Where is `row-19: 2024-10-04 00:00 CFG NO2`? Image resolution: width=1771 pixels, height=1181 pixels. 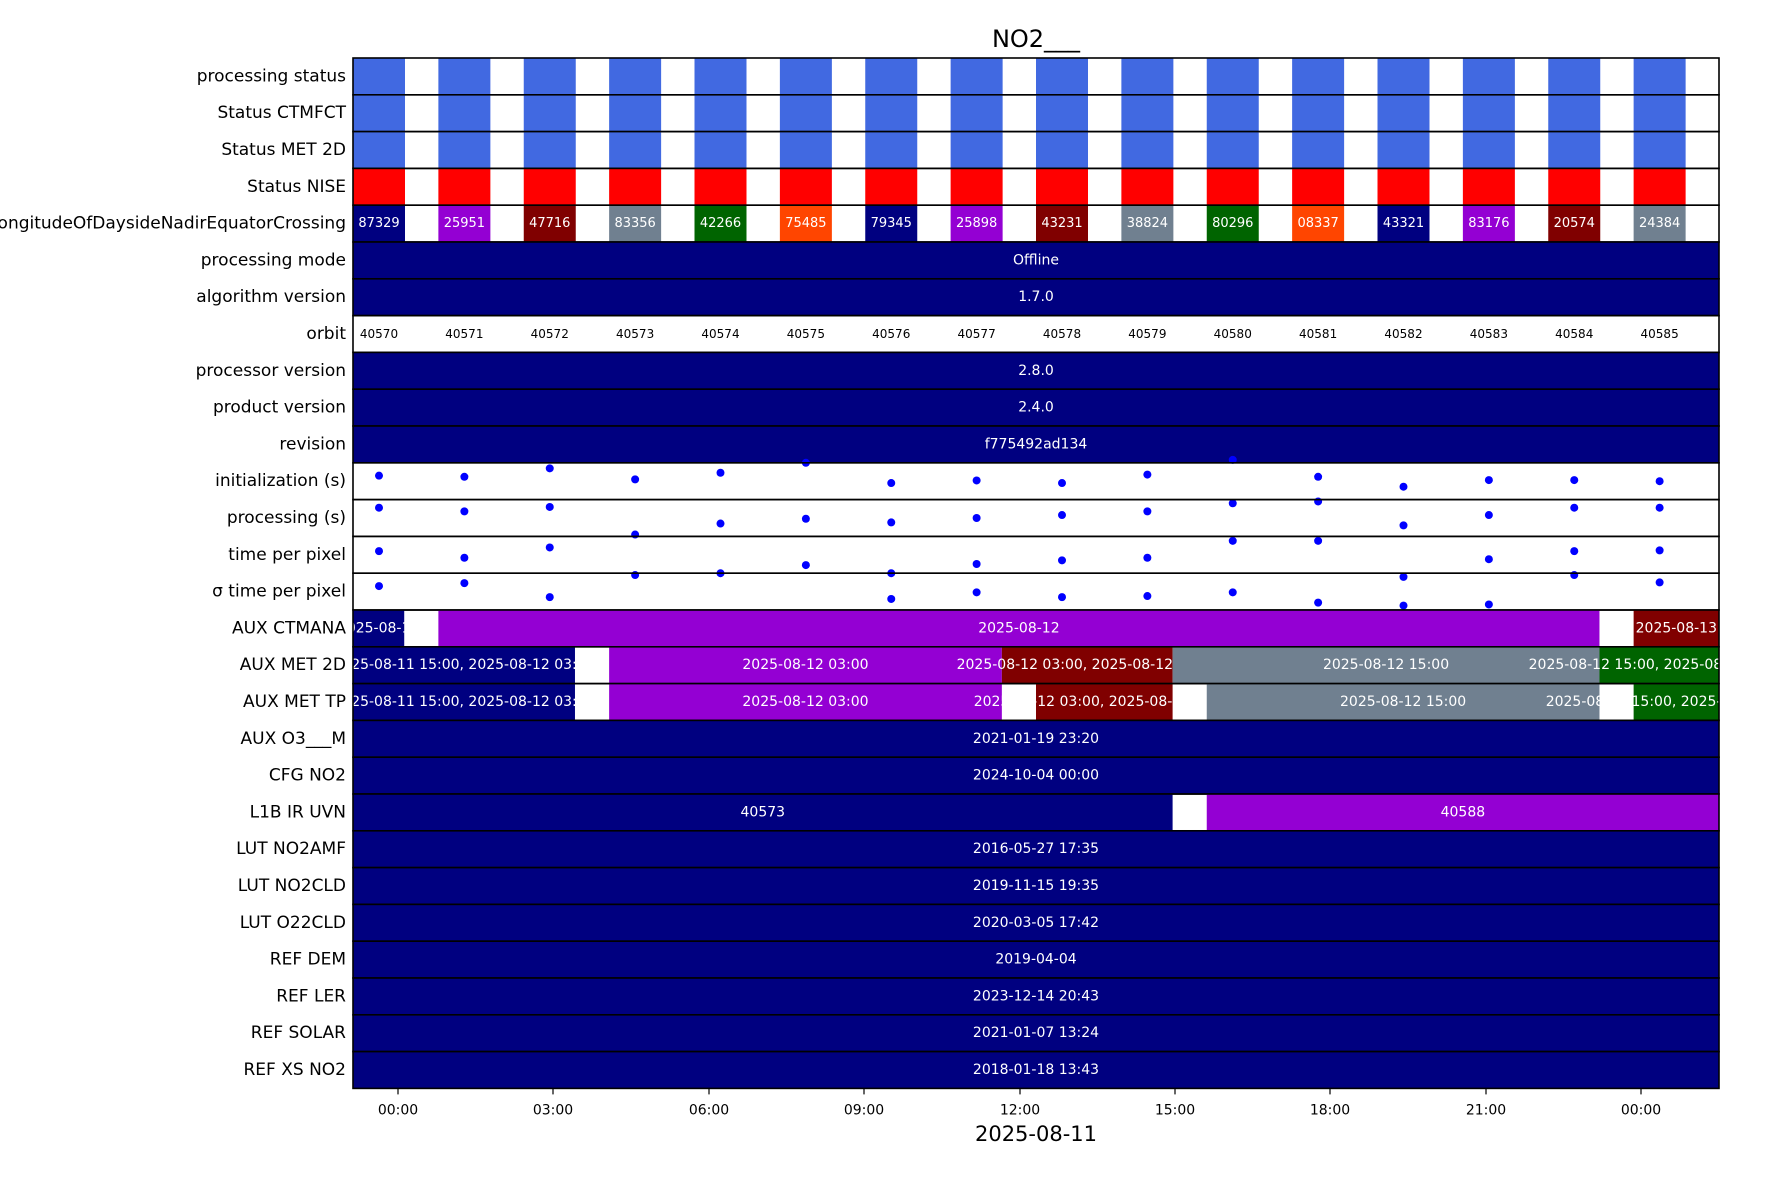 row-19: 2024-10-04 00:00 CFG NO2 is located at coordinates (994, 775).